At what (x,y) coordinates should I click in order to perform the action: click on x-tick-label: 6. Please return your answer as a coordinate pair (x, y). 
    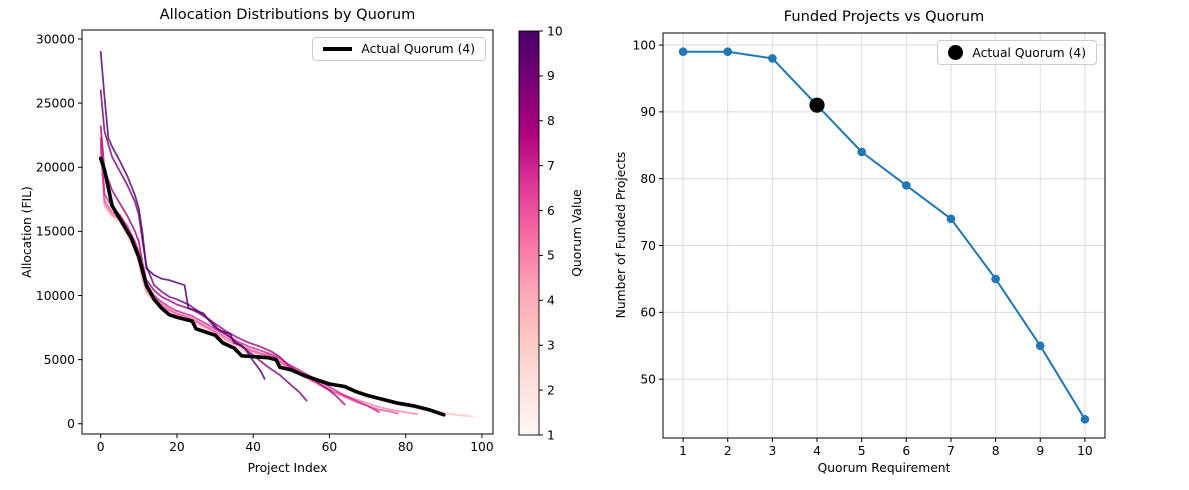
    Looking at the image, I should click on (906, 451).